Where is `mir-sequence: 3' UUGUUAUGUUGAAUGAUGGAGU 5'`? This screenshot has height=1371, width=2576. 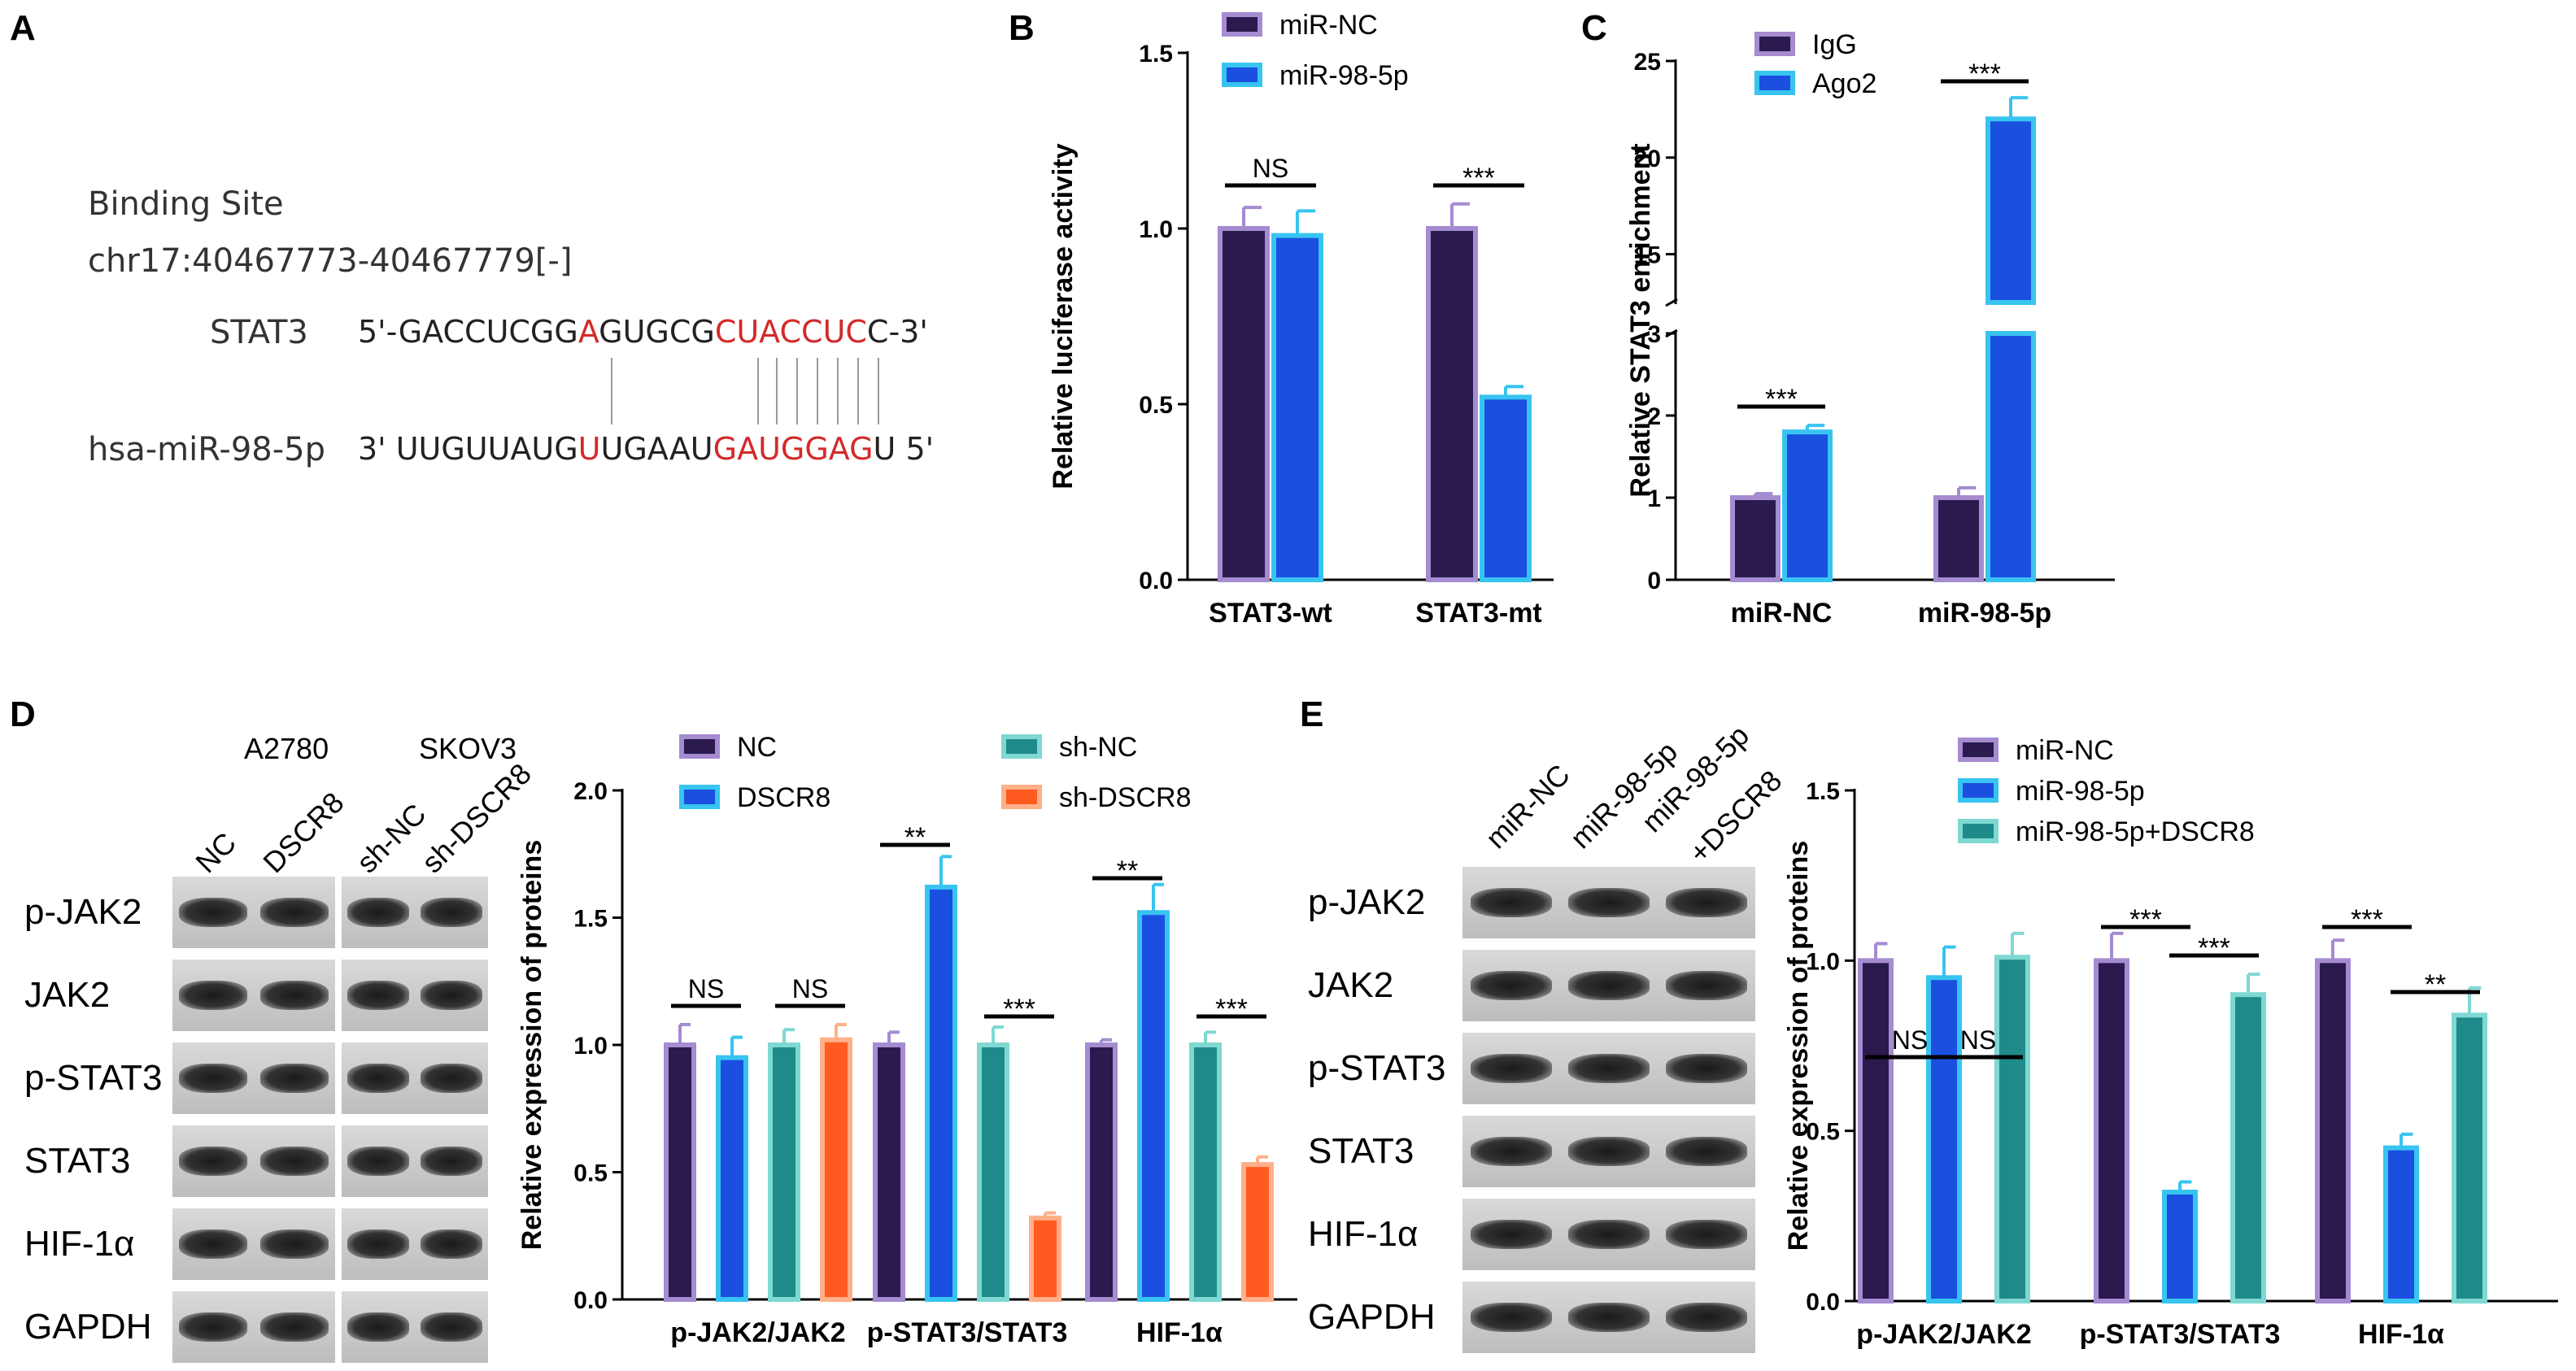
mir-sequence: 3' UUGUUAUGUUGAAUGAUGGAGU 5' is located at coordinates (646, 449).